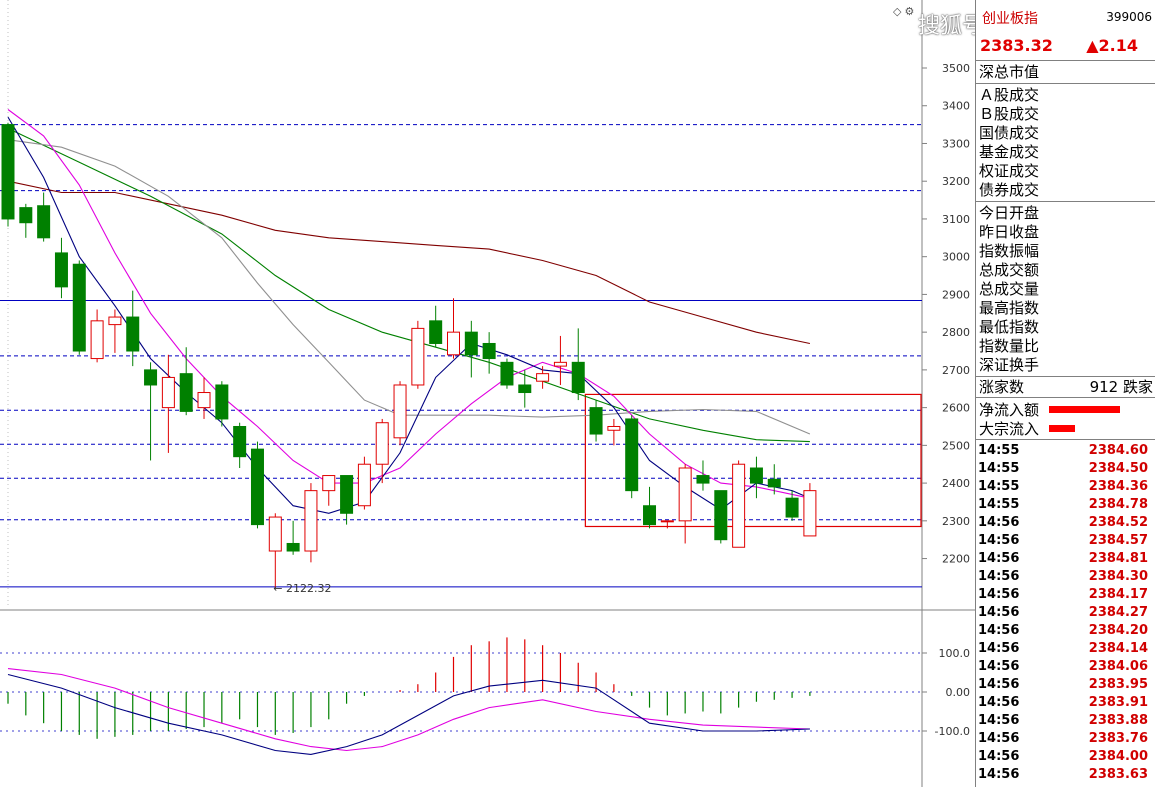 This screenshot has width=1155, height=787. Describe the element at coordinates (1009, 152) in the screenshot. I see `turnover-label: 基金成交` at that location.